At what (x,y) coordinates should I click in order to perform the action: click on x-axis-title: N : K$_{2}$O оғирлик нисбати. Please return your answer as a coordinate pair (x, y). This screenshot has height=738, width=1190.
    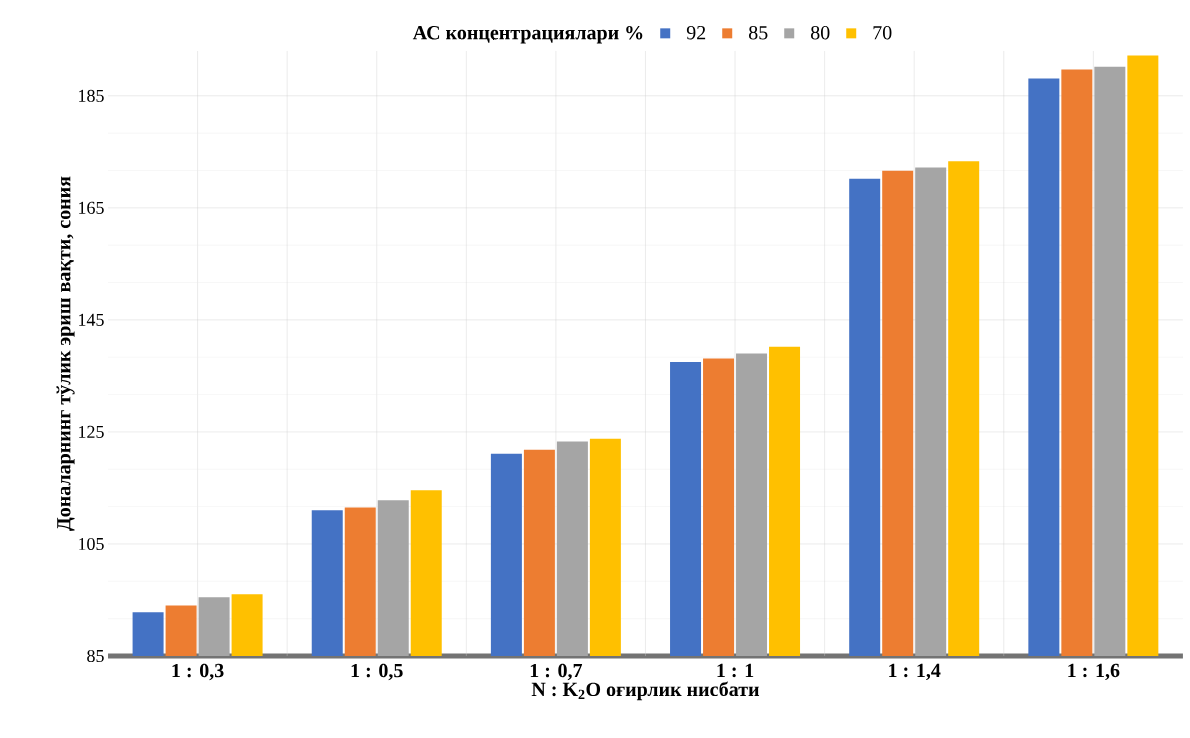
    Looking at the image, I should click on (645, 691).